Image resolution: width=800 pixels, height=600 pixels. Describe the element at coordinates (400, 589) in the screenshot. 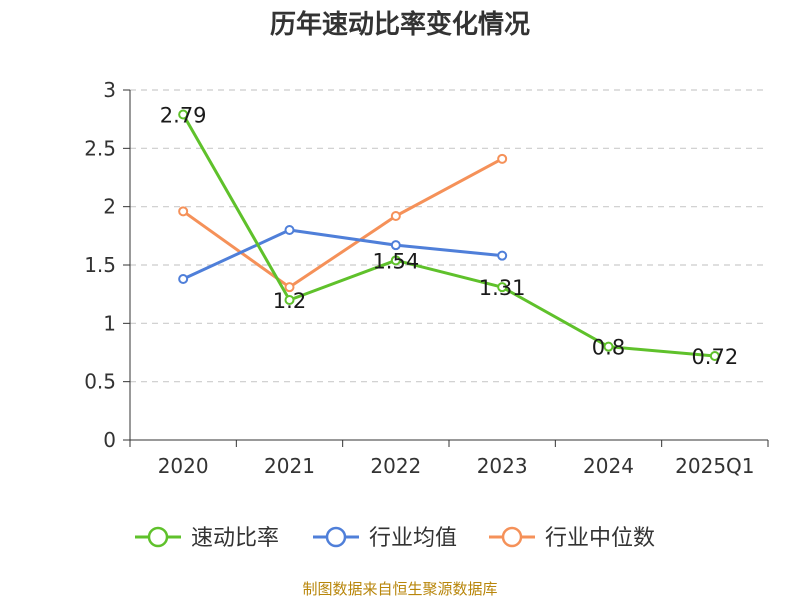

I see `source-note: 制图数据来自恒生聚源数据库` at that location.